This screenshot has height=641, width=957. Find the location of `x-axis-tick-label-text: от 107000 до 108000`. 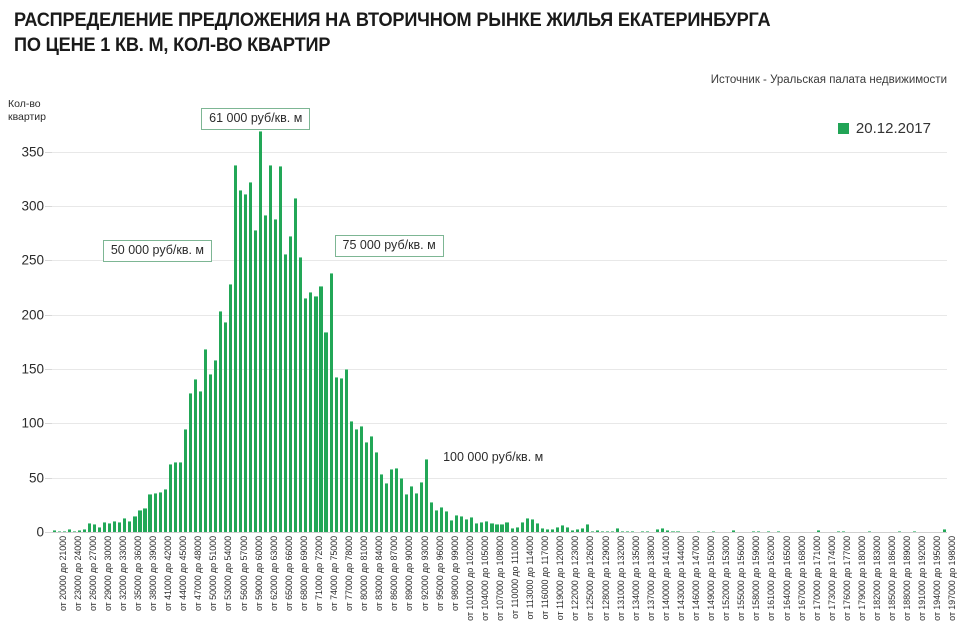

x-axis-tick-label-text: от 107000 до 108000 is located at coordinates (499, 578).